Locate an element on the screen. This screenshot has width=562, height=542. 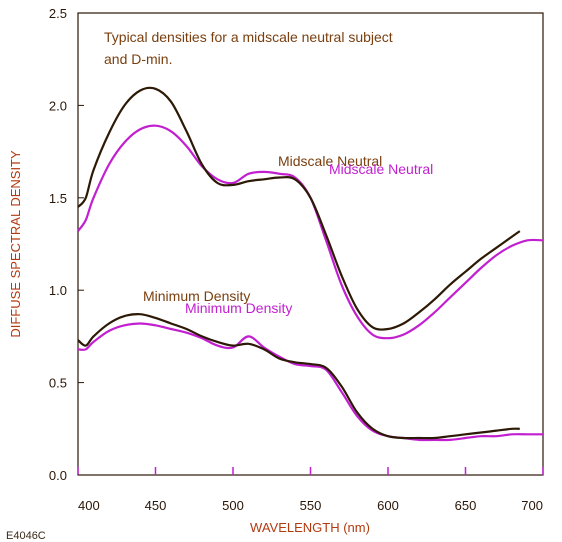
figure-code: E4046C is located at coordinates (26, 536).